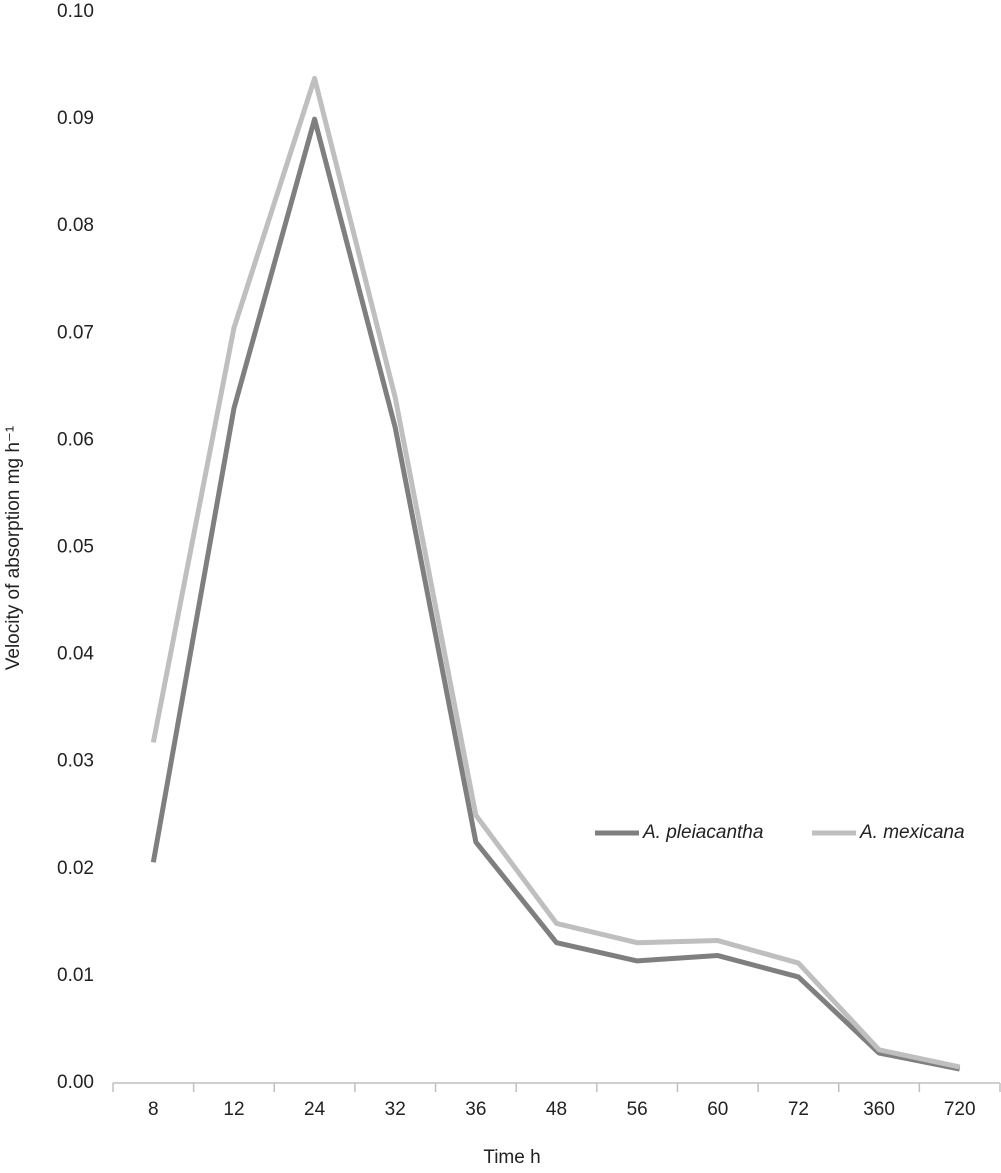 The height and width of the screenshot is (1173, 1001). Describe the element at coordinates (75, 1082) in the screenshot. I see `y-tick-label: 0.00` at that location.